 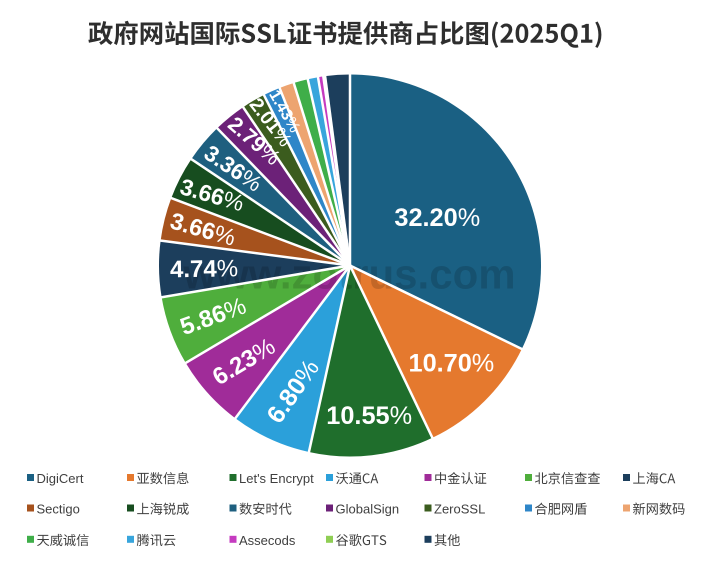 I want to click on svg-text: 10.70%, so click(x=451, y=363).